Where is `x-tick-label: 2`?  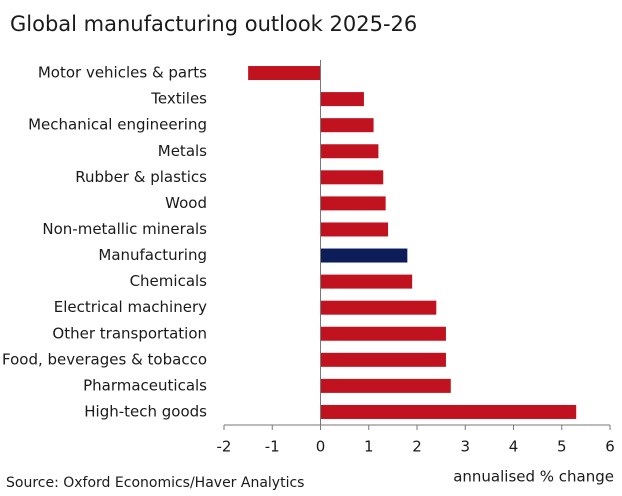
x-tick-label: 2 is located at coordinates (417, 447).